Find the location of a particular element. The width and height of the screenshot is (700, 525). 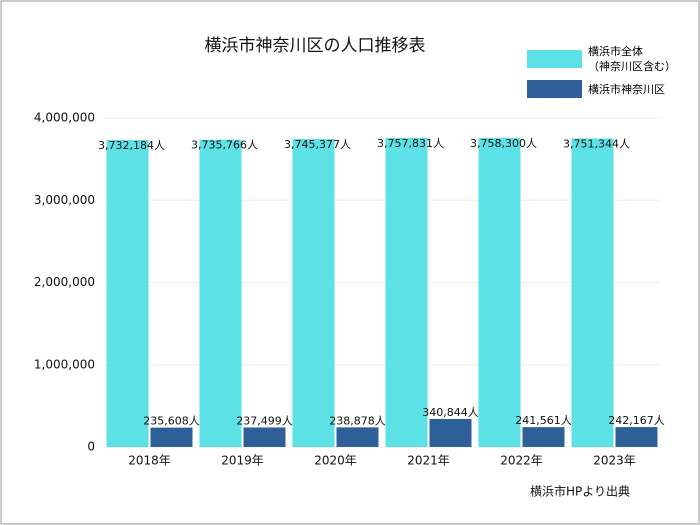

data-label: 3,757,831人 is located at coordinates (410, 143).